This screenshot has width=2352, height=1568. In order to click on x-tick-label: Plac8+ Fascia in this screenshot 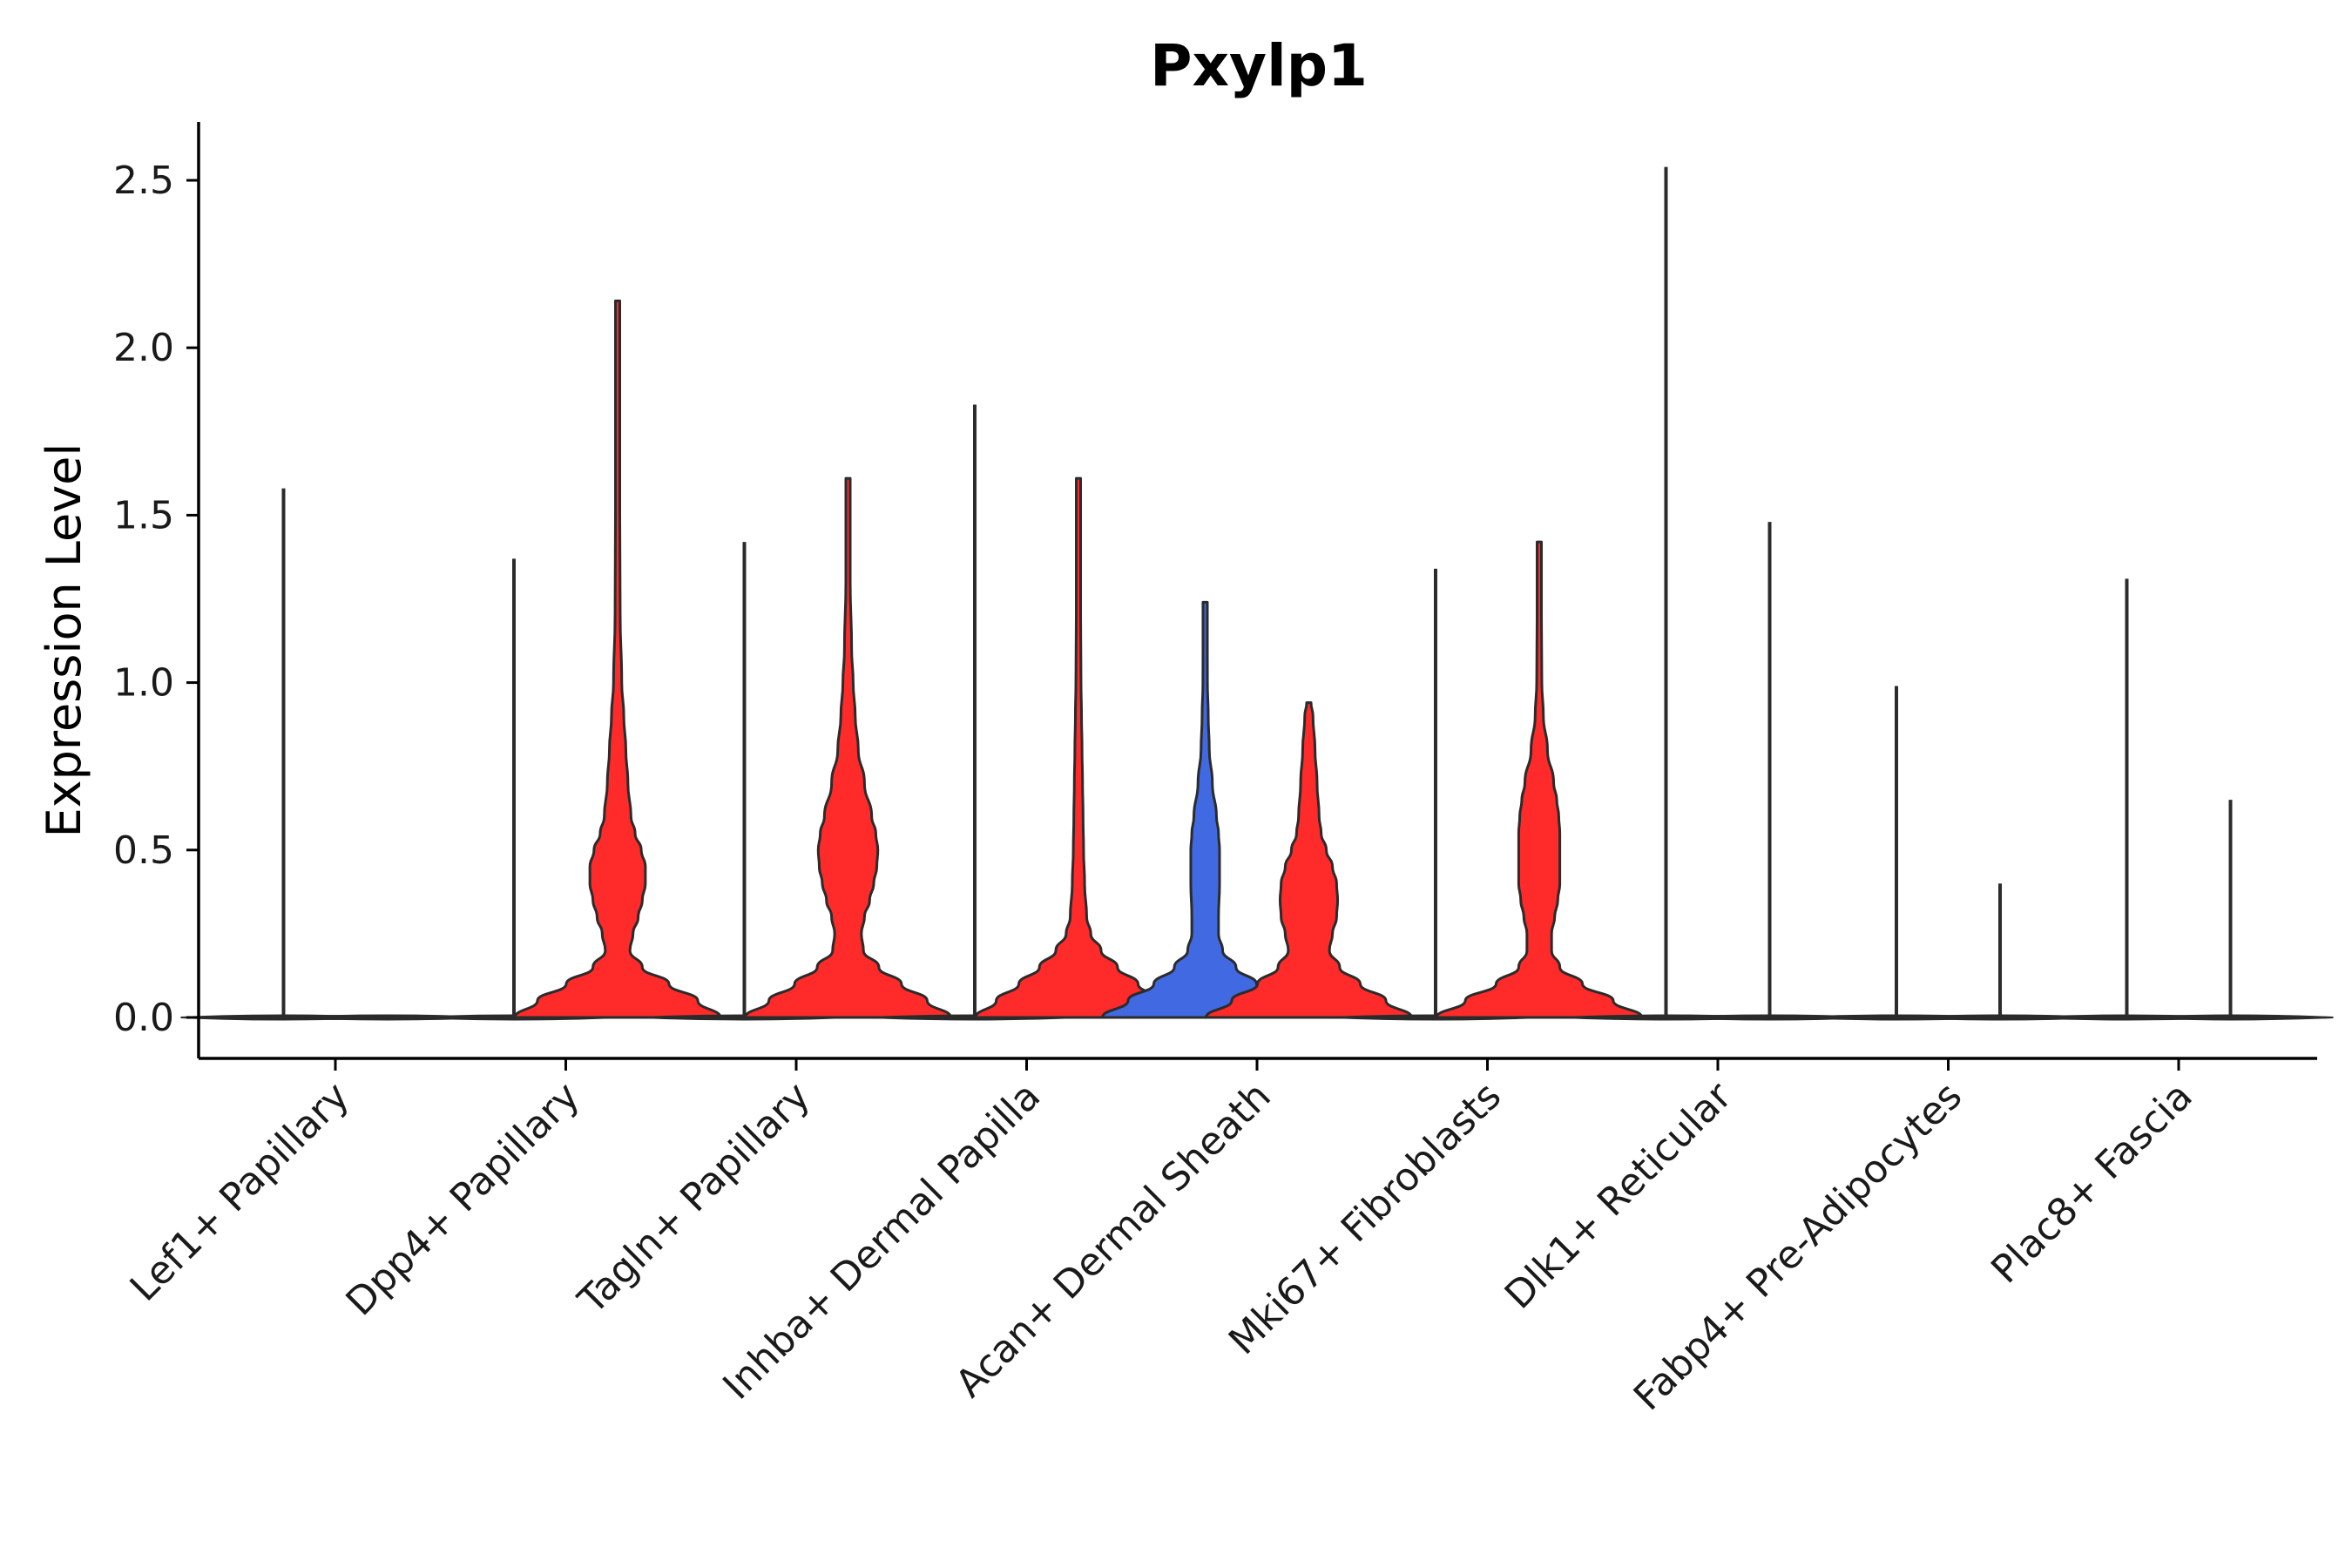, I will do `click(2092, 1183)`.